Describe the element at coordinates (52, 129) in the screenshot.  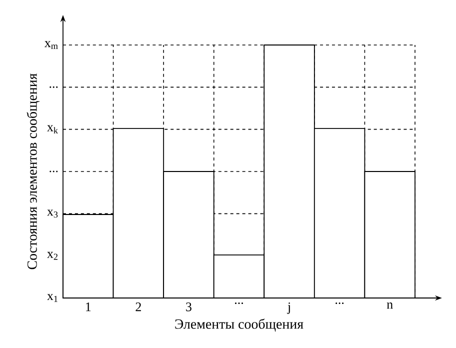
I see `text: x$_{k}$` at that location.